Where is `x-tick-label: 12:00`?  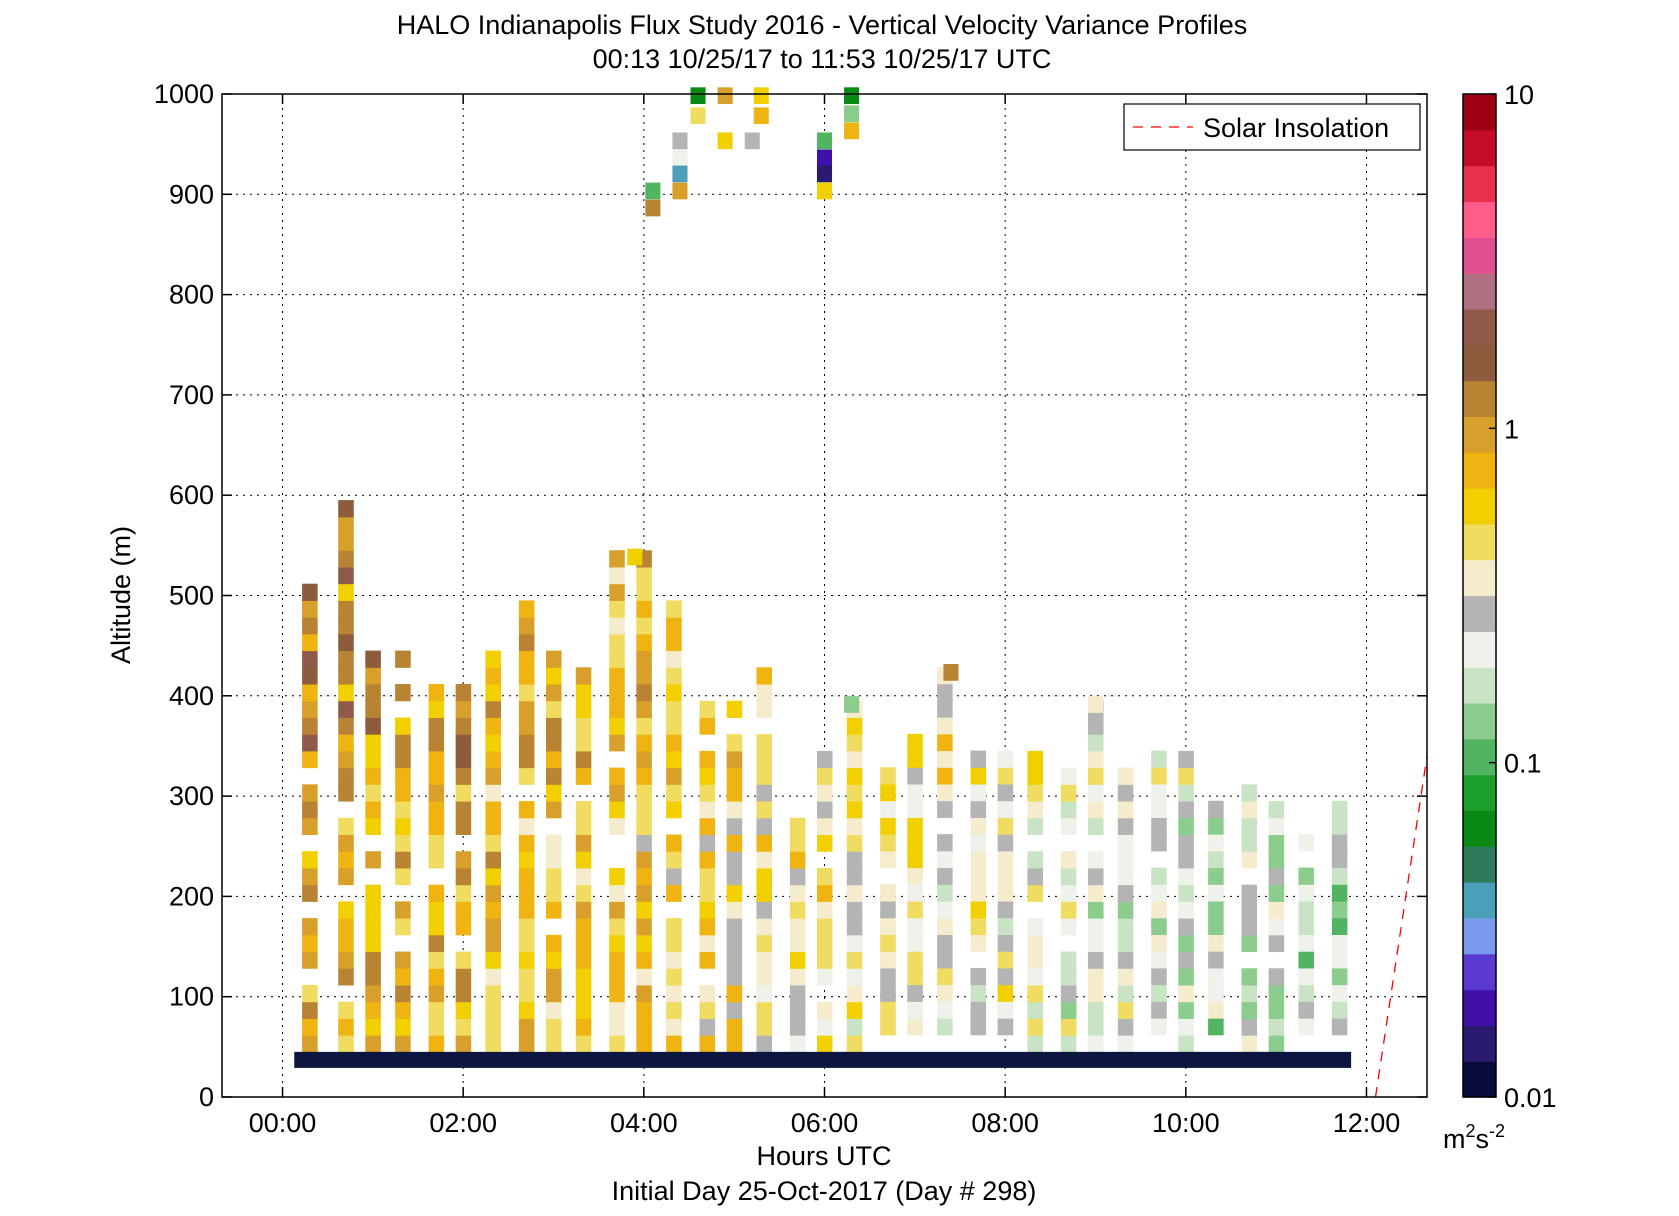 x-tick-label: 12:00 is located at coordinates (1367, 1123).